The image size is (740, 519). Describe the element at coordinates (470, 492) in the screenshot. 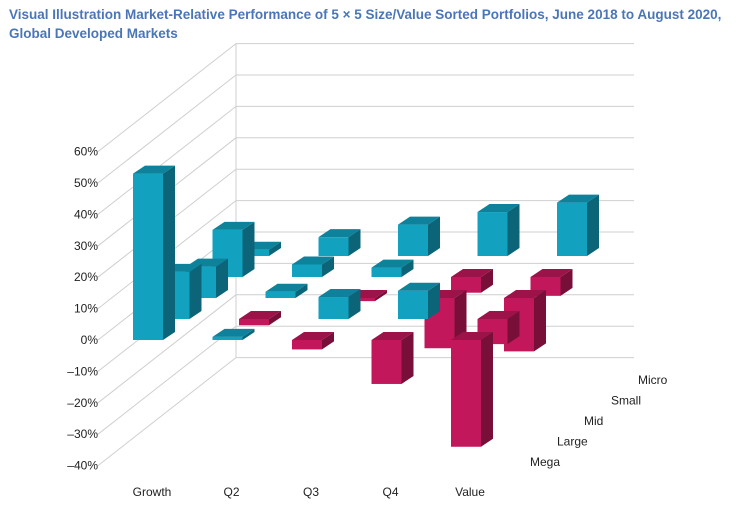

I see `x-tick-label: Value` at that location.